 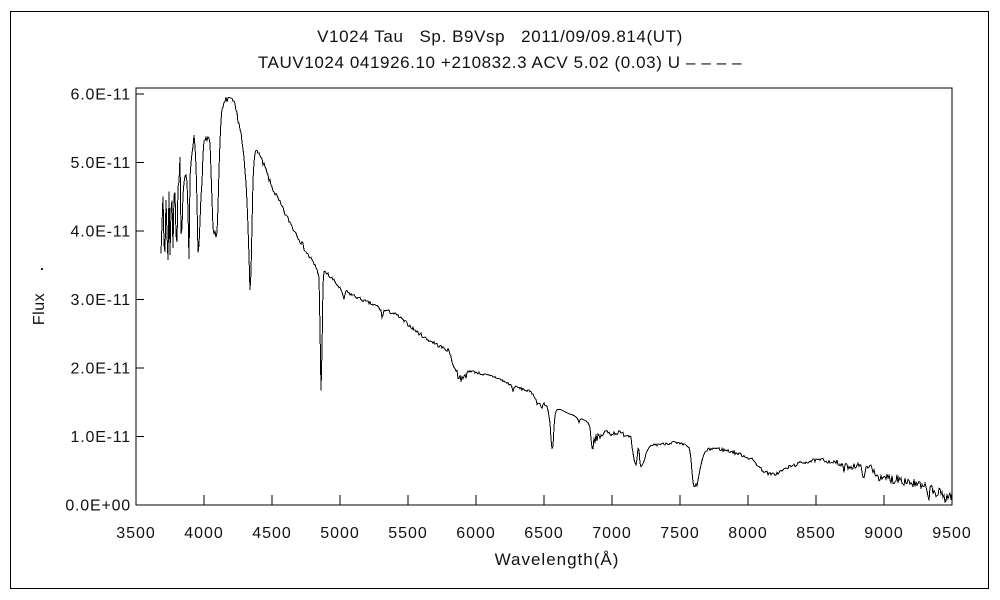 What do you see at coordinates (612, 533) in the screenshot?
I see `x-tick-label: 7000` at bounding box center [612, 533].